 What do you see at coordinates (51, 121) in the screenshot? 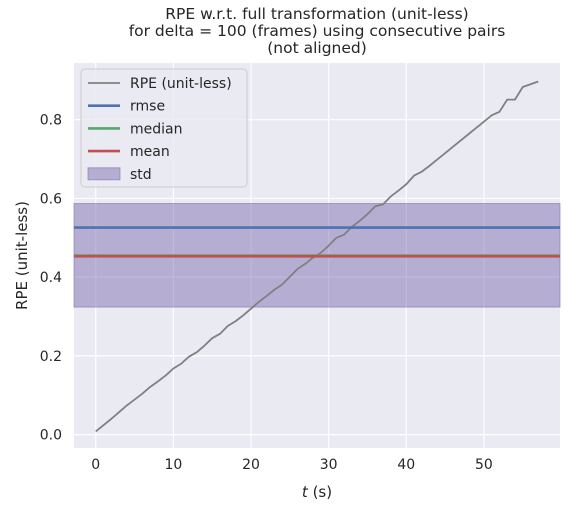
I see `y-tick-label: 0.8` at bounding box center [51, 121].